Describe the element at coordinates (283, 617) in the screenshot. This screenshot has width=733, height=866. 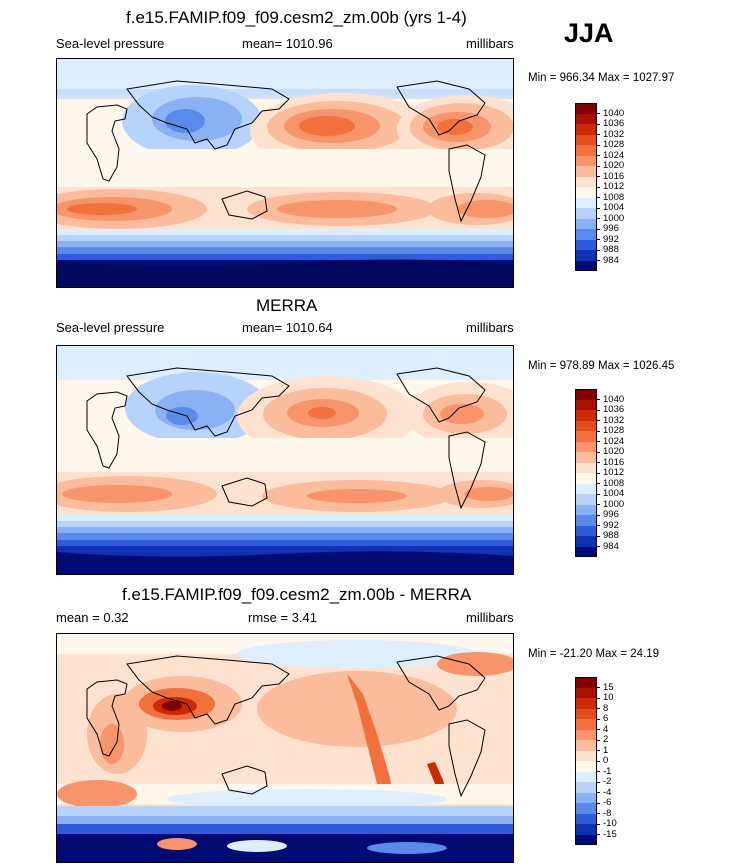
I see `panel-rmse-diff: rmse = 3.41` at that location.